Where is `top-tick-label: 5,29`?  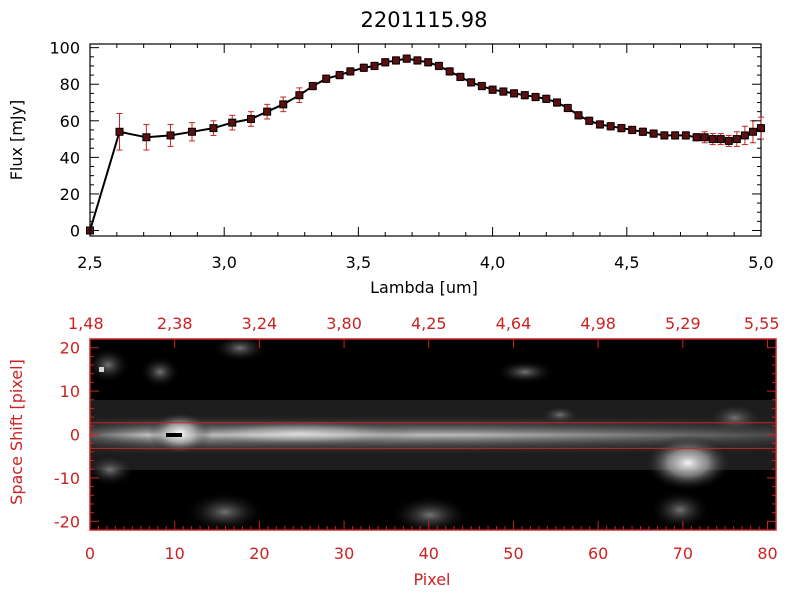 top-tick-label: 5,29 is located at coordinates (683, 323).